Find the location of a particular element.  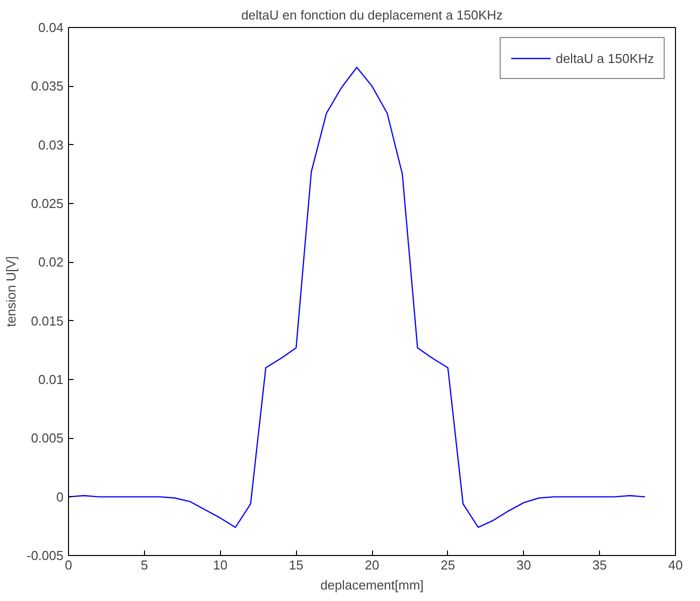

x-tick-label: 20 is located at coordinates (372, 565).